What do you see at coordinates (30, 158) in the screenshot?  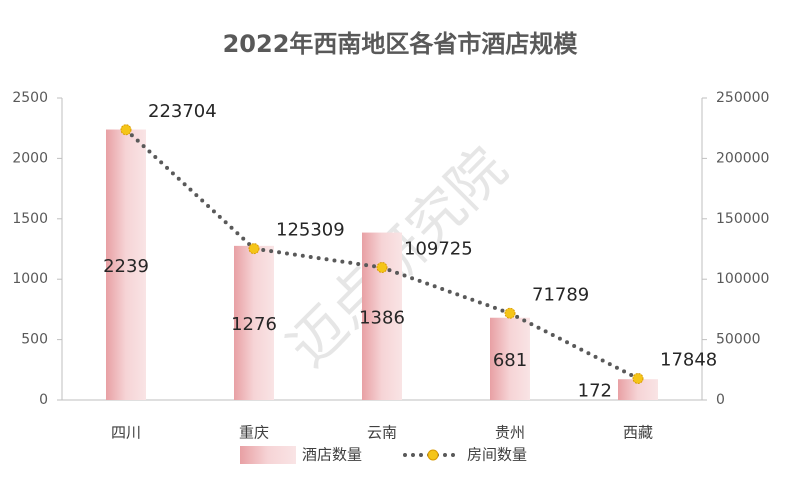 I see `y-tick-label: 2000` at bounding box center [30, 158].